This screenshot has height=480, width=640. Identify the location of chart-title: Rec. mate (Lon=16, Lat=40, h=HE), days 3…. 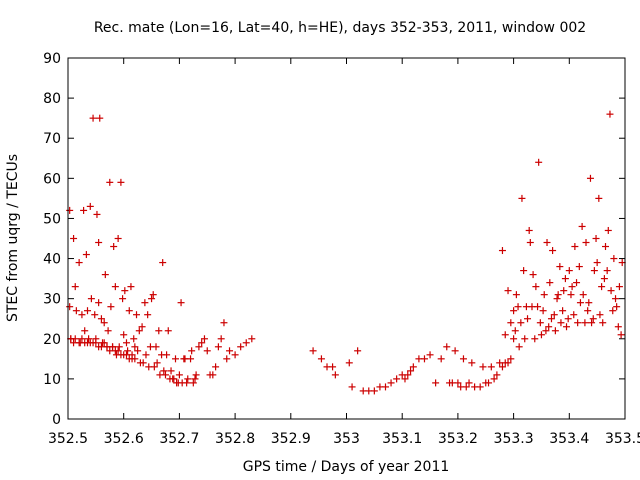
(340, 28).